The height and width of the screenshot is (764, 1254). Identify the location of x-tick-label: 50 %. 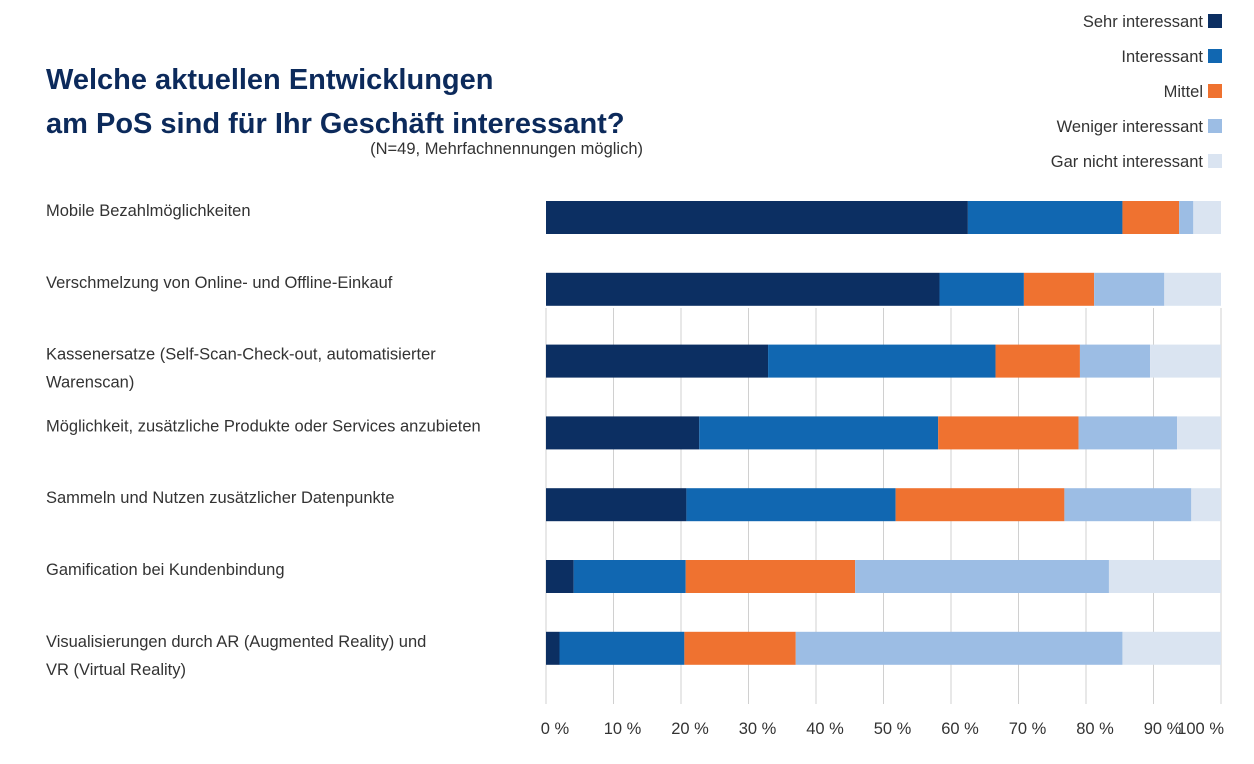
(893, 729).